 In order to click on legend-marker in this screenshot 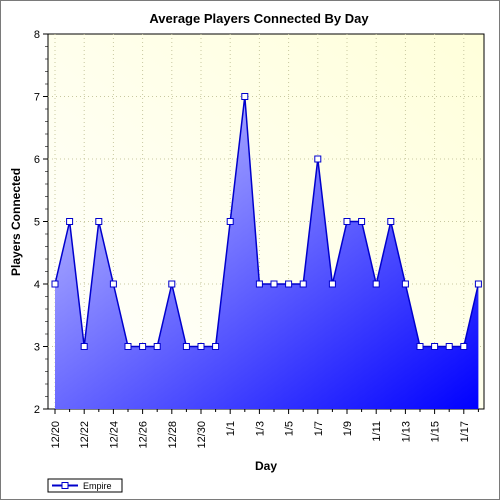, I will do `click(65, 485)`.